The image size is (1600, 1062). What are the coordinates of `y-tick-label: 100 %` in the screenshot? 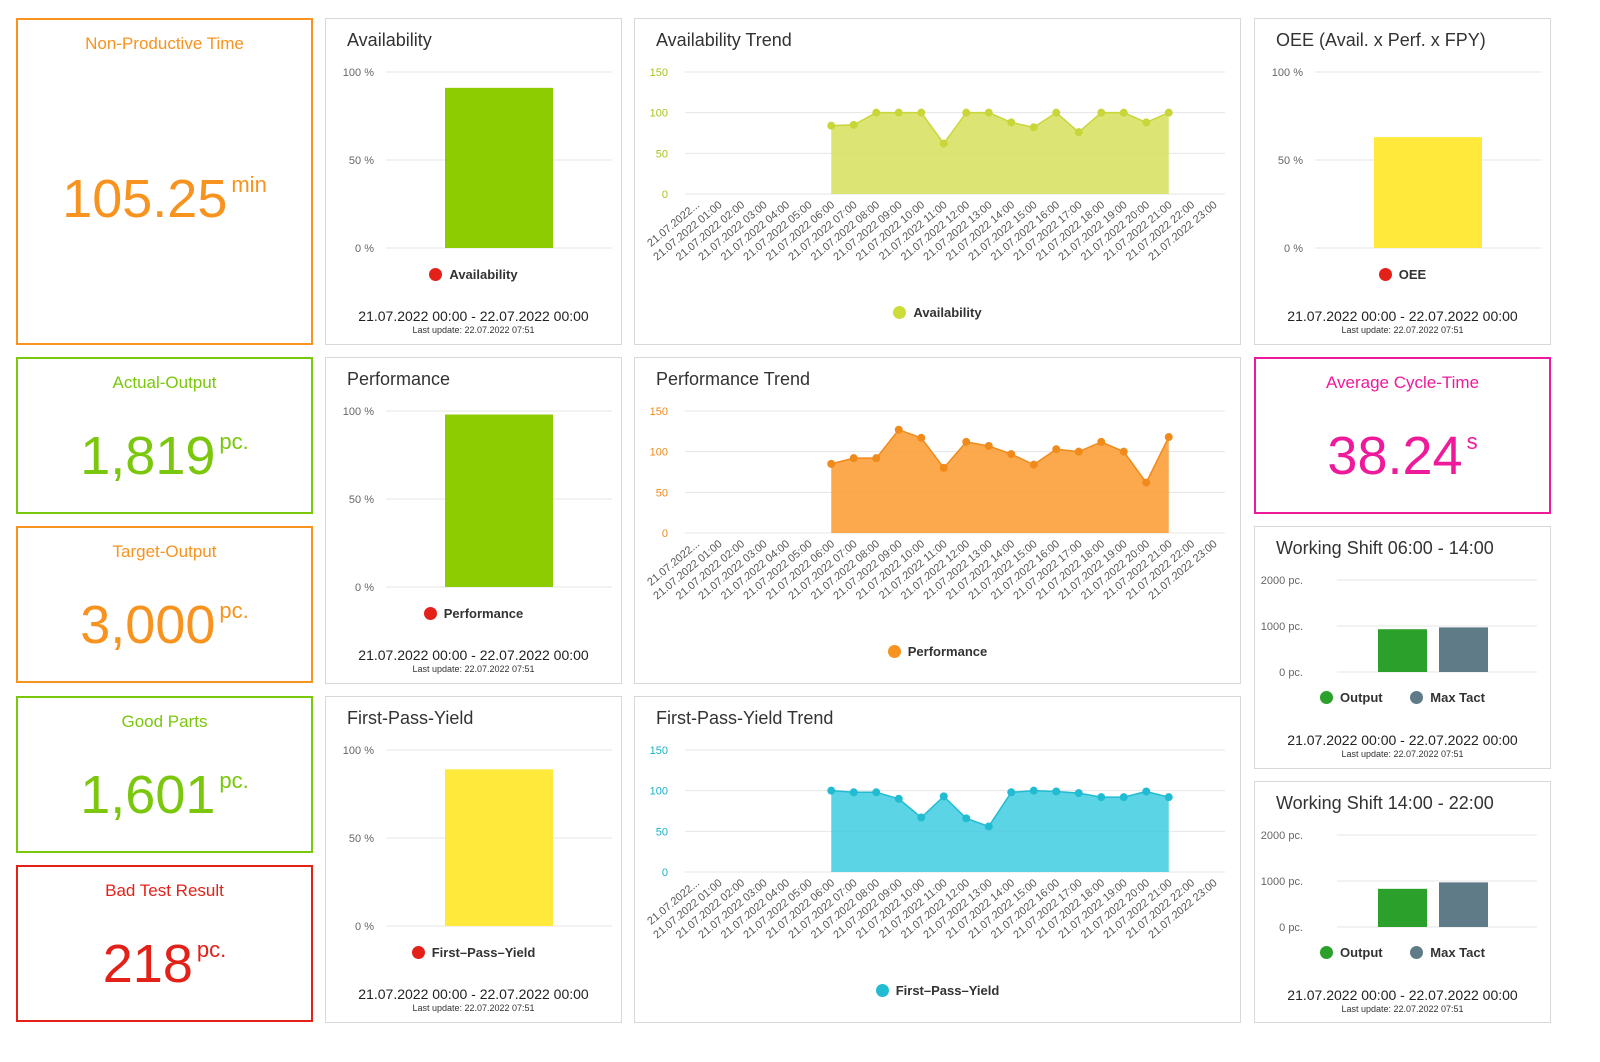 It's located at (358, 73).